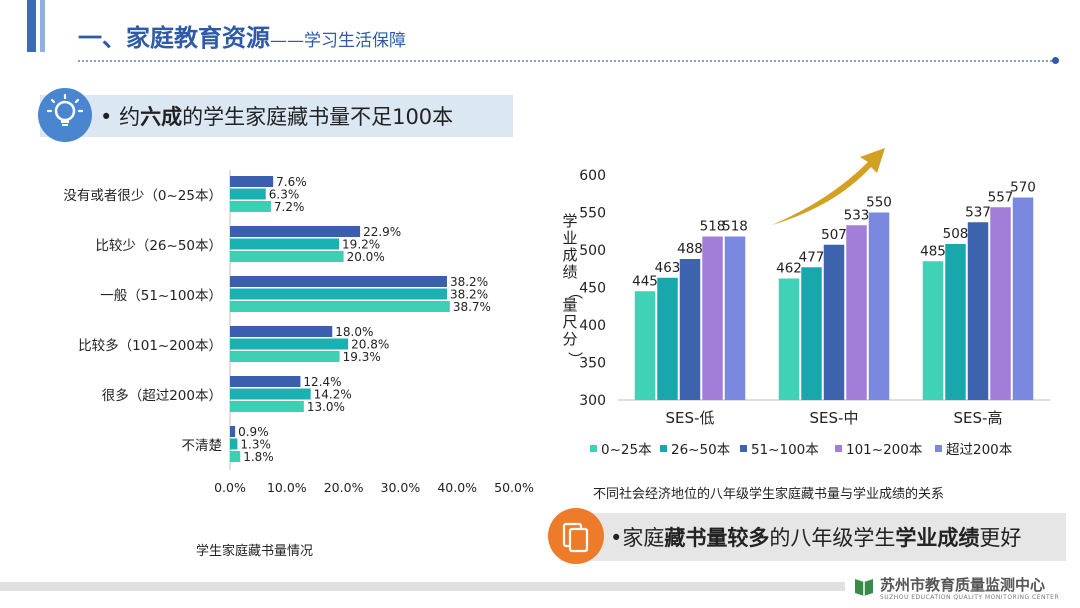  Describe the element at coordinates (978, 212) in the screenshot. I see `data-label: 537` at that location.